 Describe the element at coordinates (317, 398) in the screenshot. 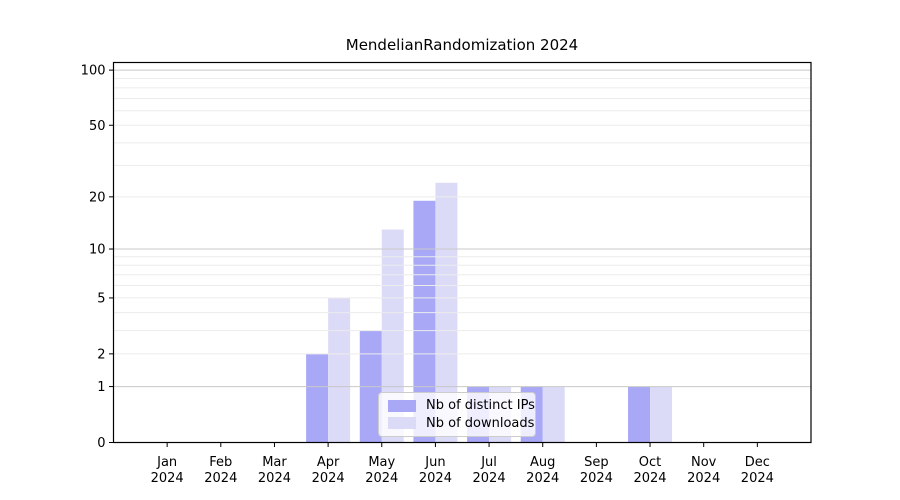

I see `bar-nb-of-distinct-ips-apr-2024` at that location.